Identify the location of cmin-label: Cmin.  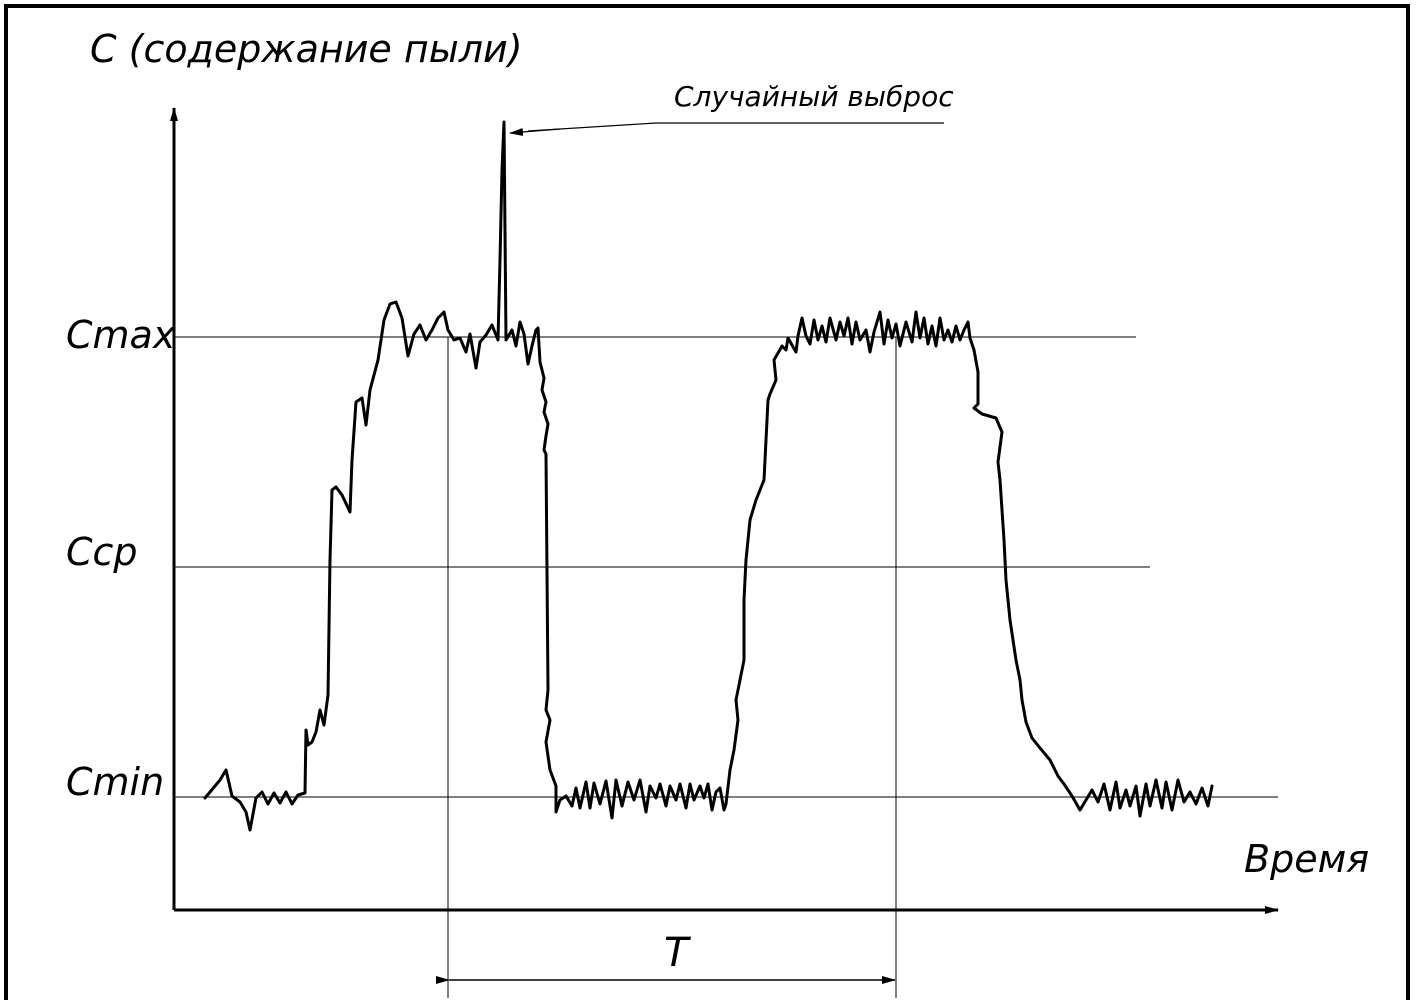
(115, 782).